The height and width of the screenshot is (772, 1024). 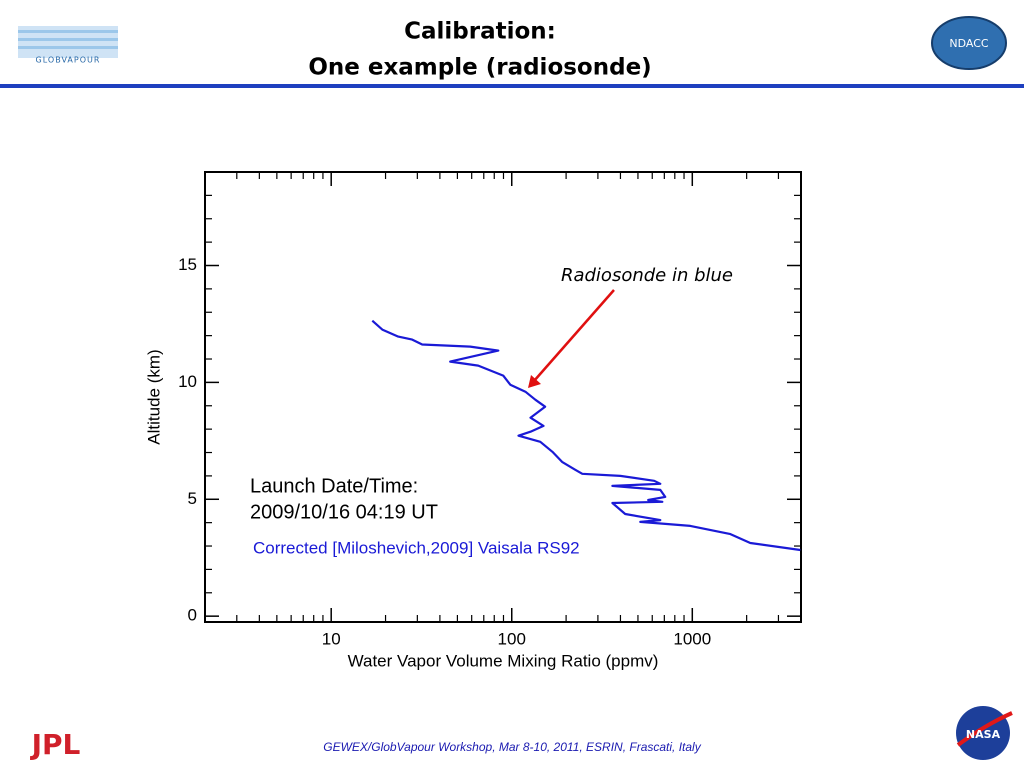 I want to click on jpl-logo: JPL, so click(x=55, y=744).